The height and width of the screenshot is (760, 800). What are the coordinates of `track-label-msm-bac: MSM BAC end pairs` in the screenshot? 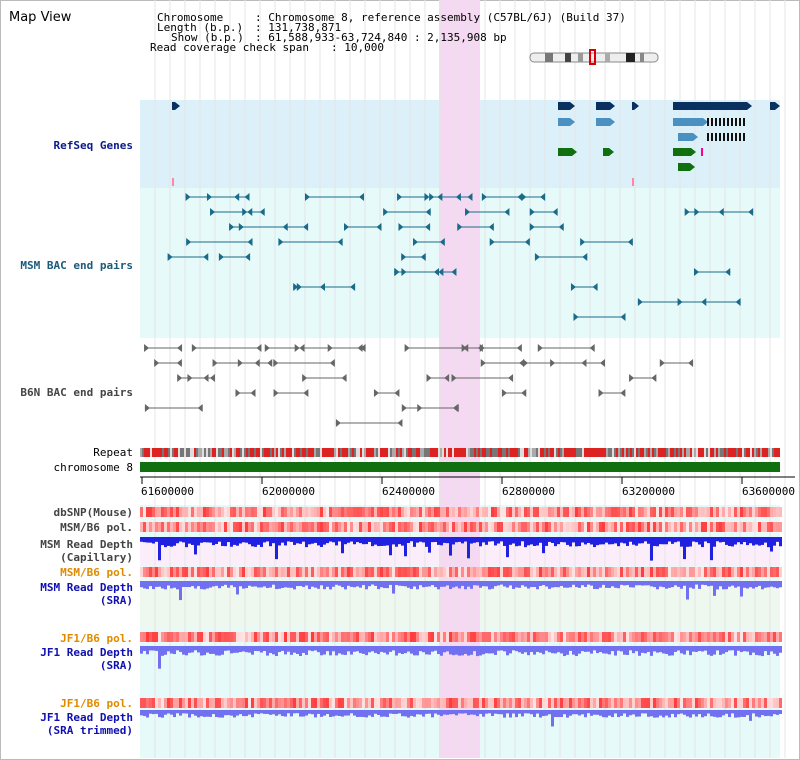 It's located at (76, 265).